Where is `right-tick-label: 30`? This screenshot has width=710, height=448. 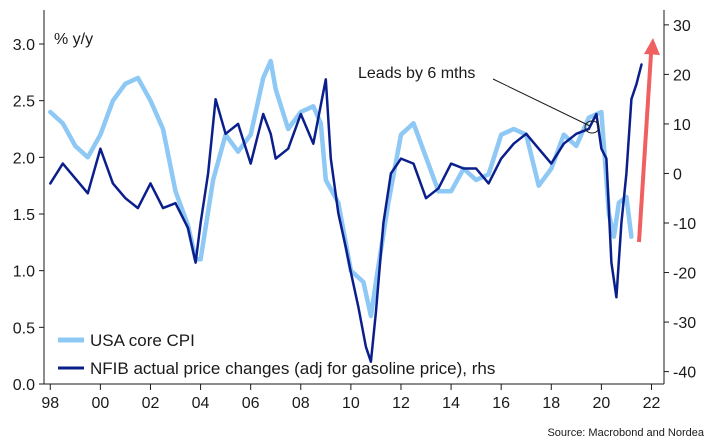 right-tick-label: 30 is located at coordinates (682, 26).